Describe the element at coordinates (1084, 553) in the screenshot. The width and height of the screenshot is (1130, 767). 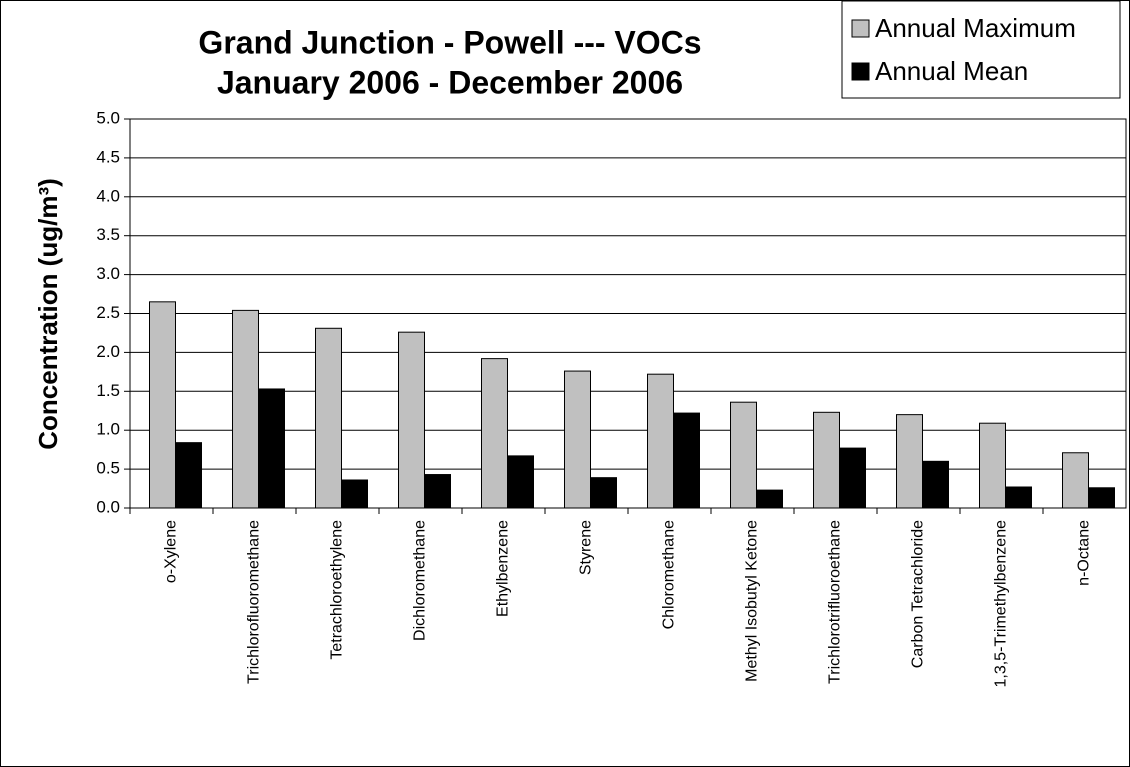
I see `x-tick-label: n-Octane` at that location.